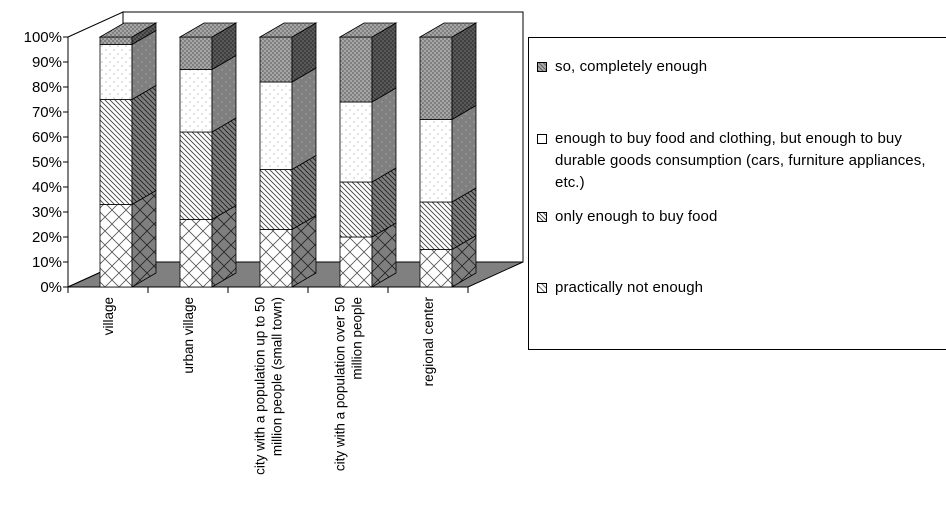 The image size is (946, 520). I want to click on y-tick-label: 60%, so click(47, 137).